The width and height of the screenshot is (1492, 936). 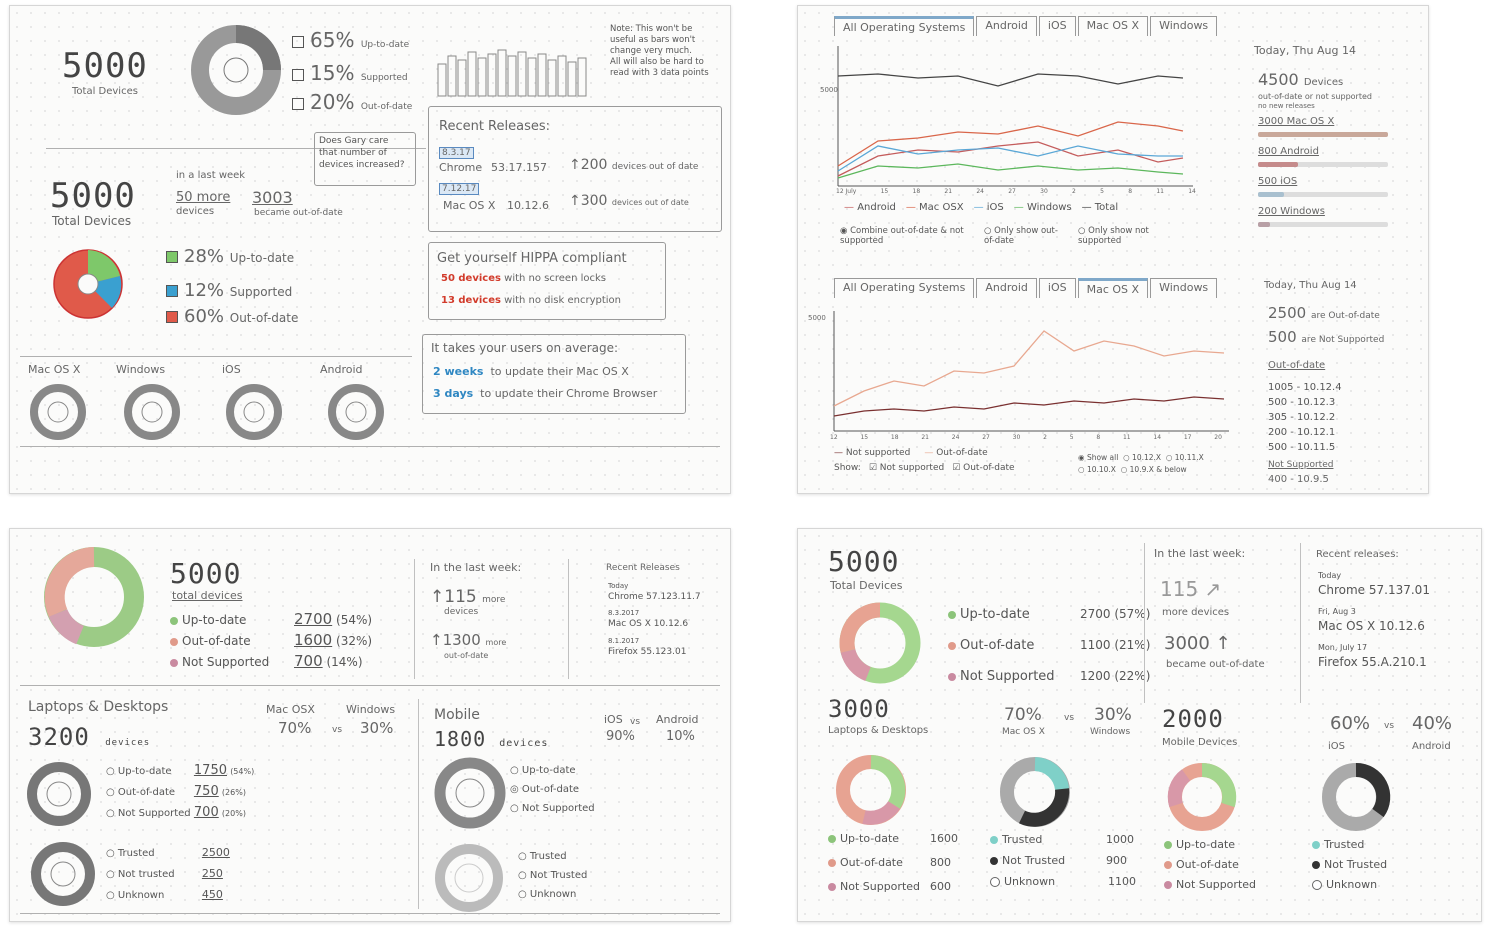 I want to click on ios-label: iOS, so click(x=613, y=719).